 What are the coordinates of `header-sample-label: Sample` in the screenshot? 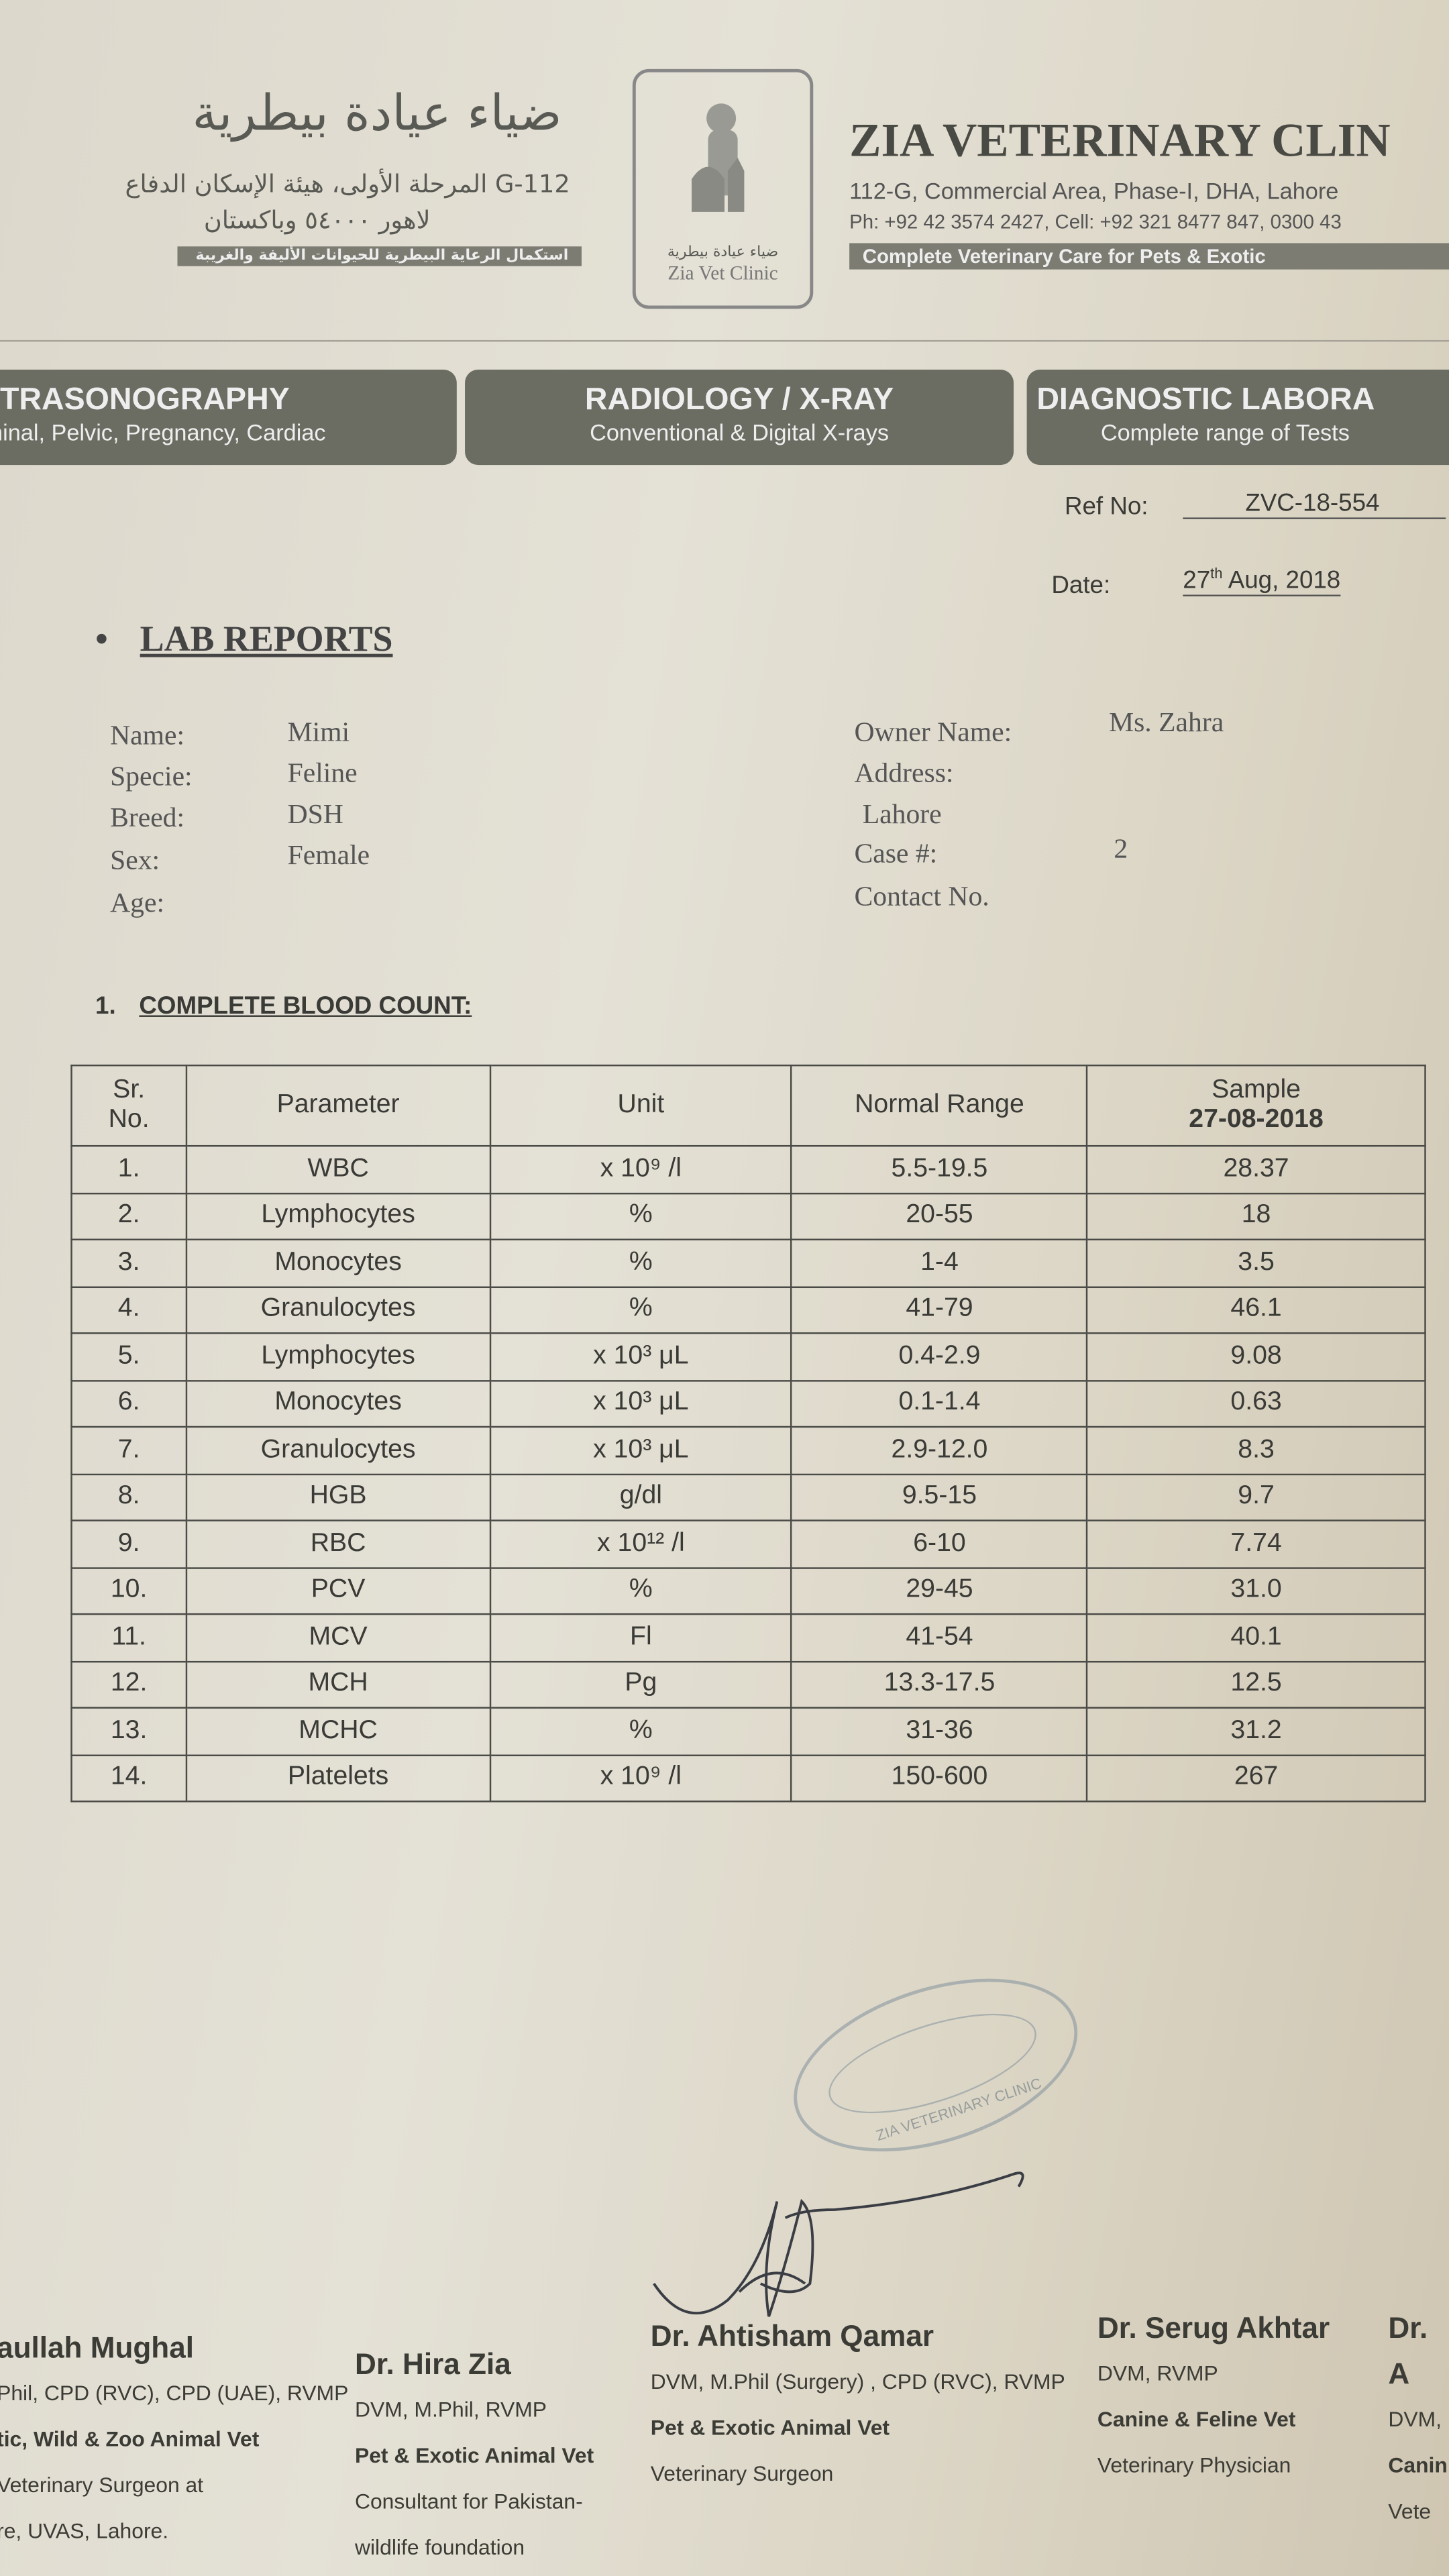 It's located at (1256, 1090).